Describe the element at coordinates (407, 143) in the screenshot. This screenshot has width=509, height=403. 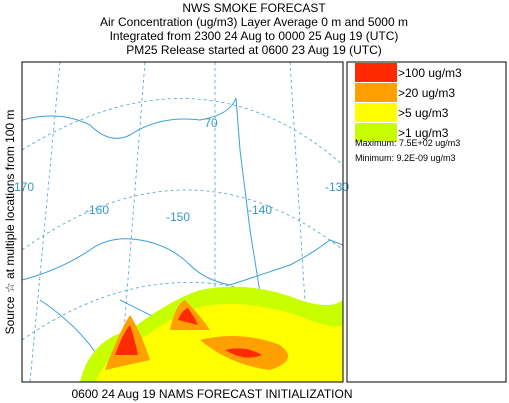
I see `legend-maximum: Maximum: 7.5E+02 ug/m3` at that location.